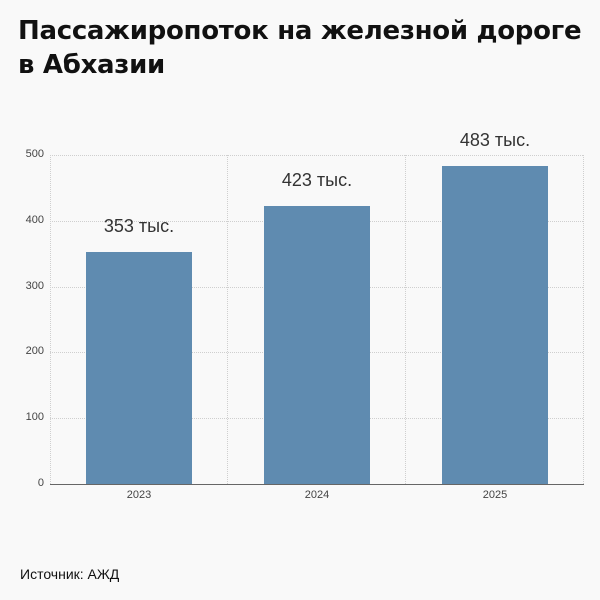 The width and height of the screenshot is (600, 600). What do you see at coordinates (495, 140) in the screenshot?
I see `bar-value-label: 483 тыс.` at bounding box center [495, 140].